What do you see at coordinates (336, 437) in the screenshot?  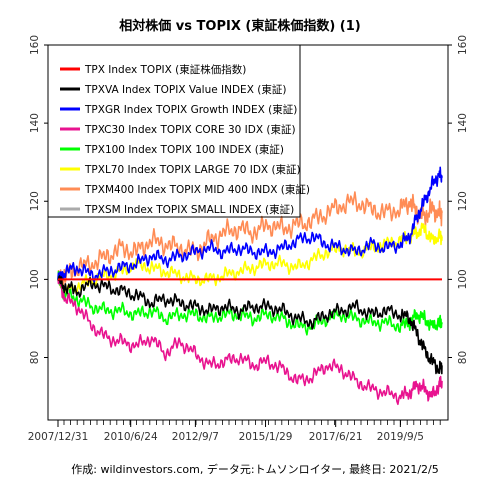 I see `x-tick-label-4: 2017/6/21` at bounding box center [336, 437].